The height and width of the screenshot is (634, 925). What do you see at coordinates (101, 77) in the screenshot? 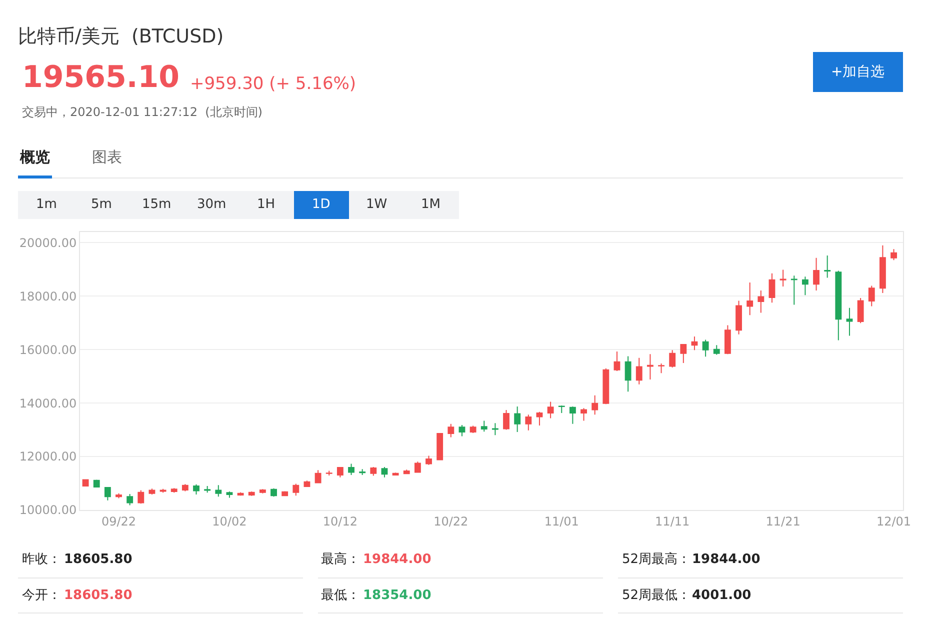
I see `text: 19565.10` at bounding box center [101, 77].